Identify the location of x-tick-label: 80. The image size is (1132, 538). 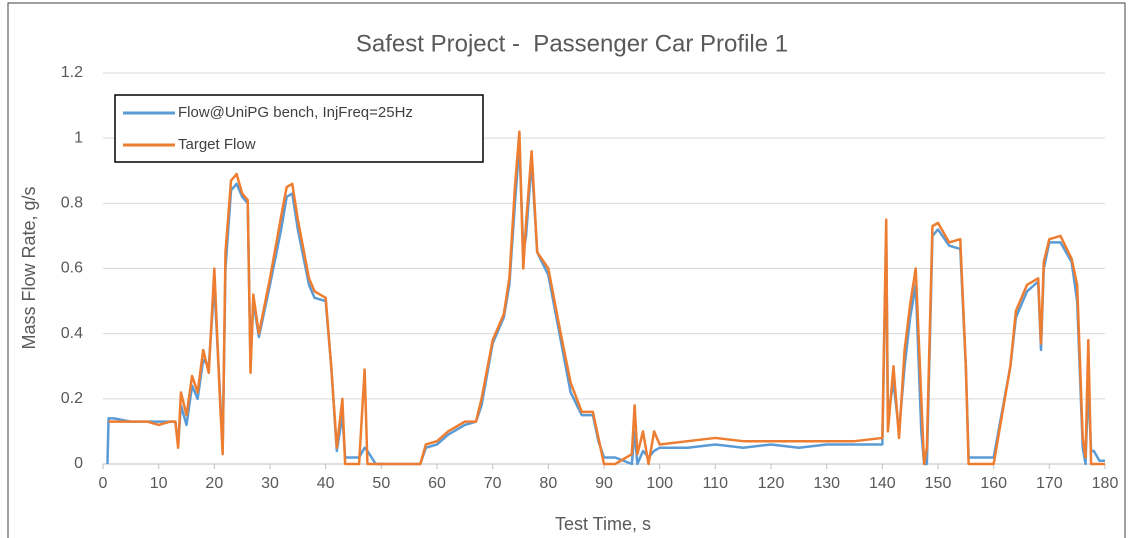
(548, 483).